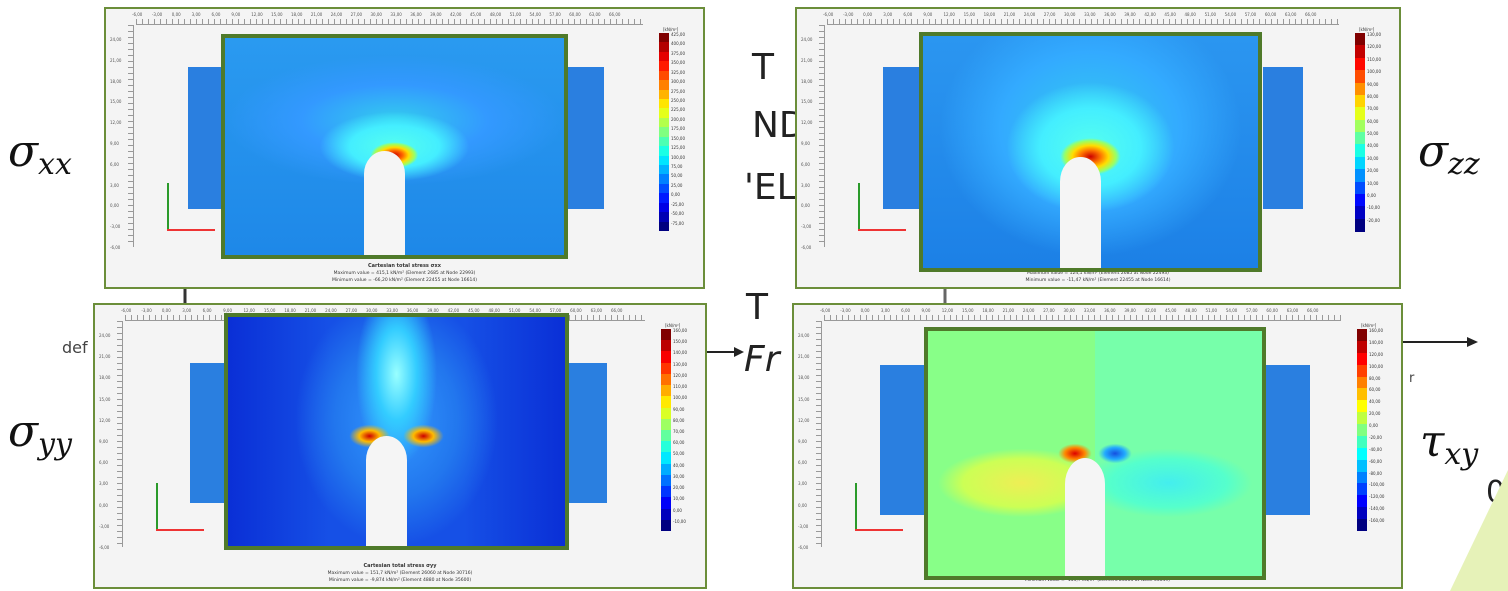  Describe the element at coordinates (947, 310) in the screenshot. I see `x-tick-label: 12,00` at that location.